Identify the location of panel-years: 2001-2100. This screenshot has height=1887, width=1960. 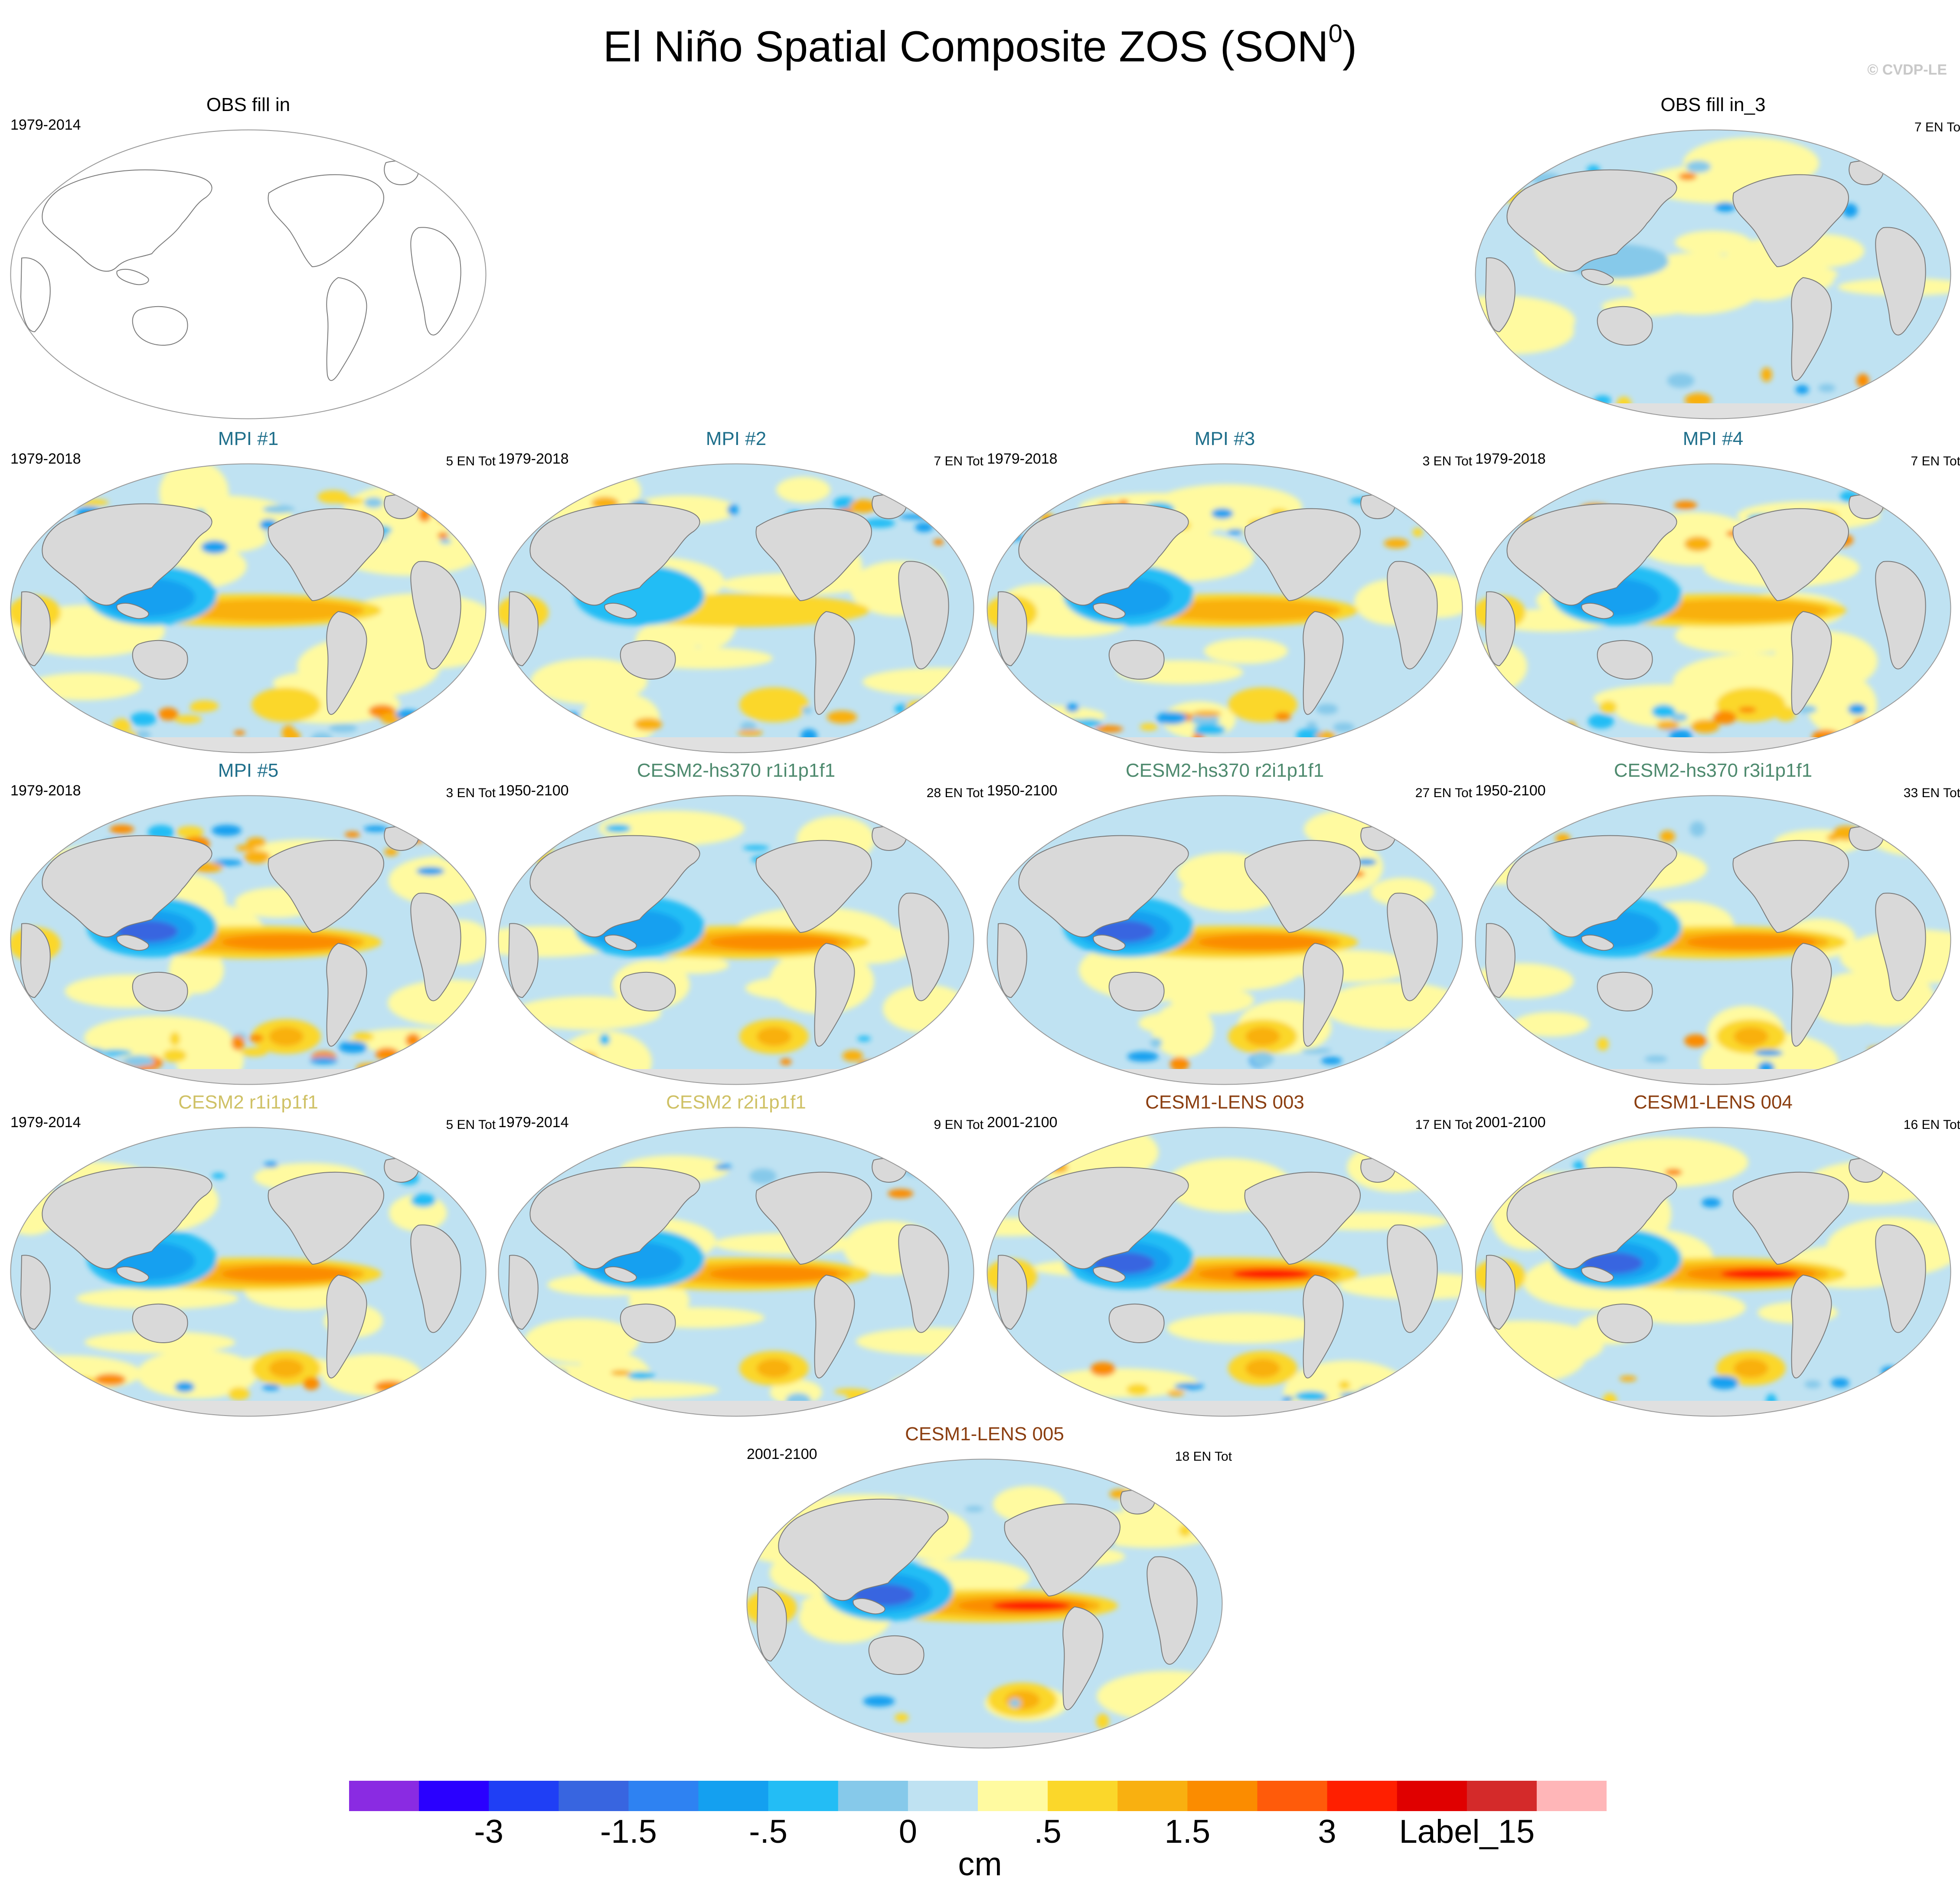
(1511, 1122).